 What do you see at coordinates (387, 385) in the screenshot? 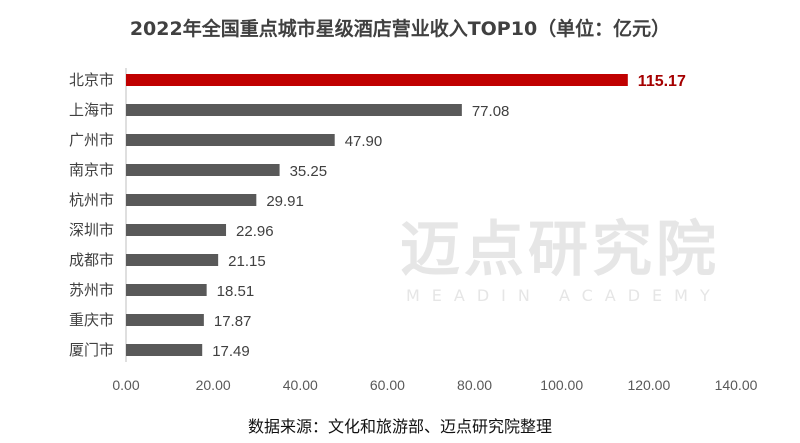
I see `x-tick-label: 60.00` at bounding box center [387, 385].